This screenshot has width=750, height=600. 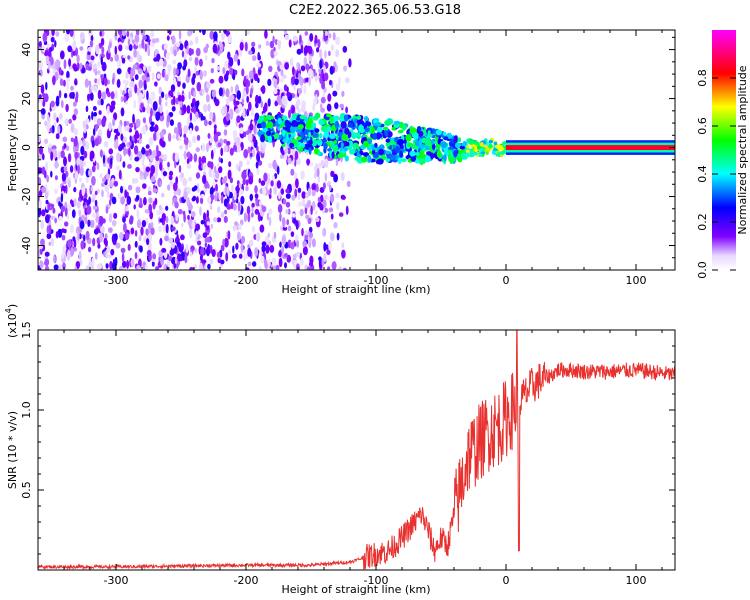 I want to click on colorbar-gradient, so click(x=724, y=150).